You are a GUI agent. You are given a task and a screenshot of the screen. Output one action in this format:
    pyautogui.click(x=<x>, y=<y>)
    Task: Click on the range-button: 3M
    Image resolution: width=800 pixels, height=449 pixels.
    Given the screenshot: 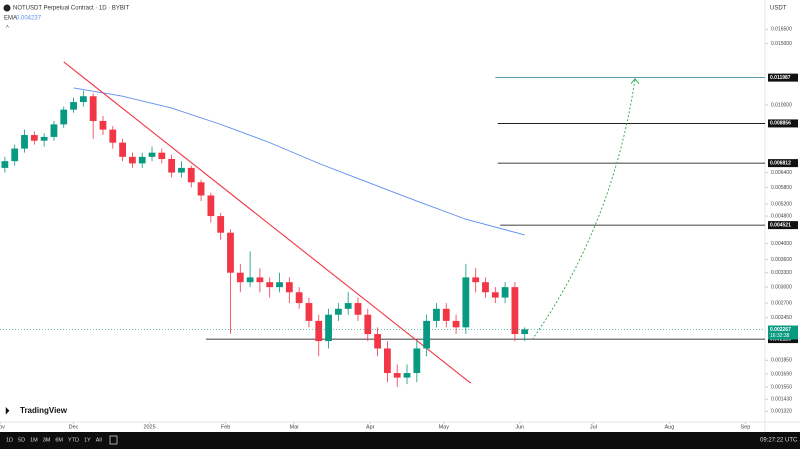 What is the action you would take?
    pyautogui.click(x=47, y=440)
    